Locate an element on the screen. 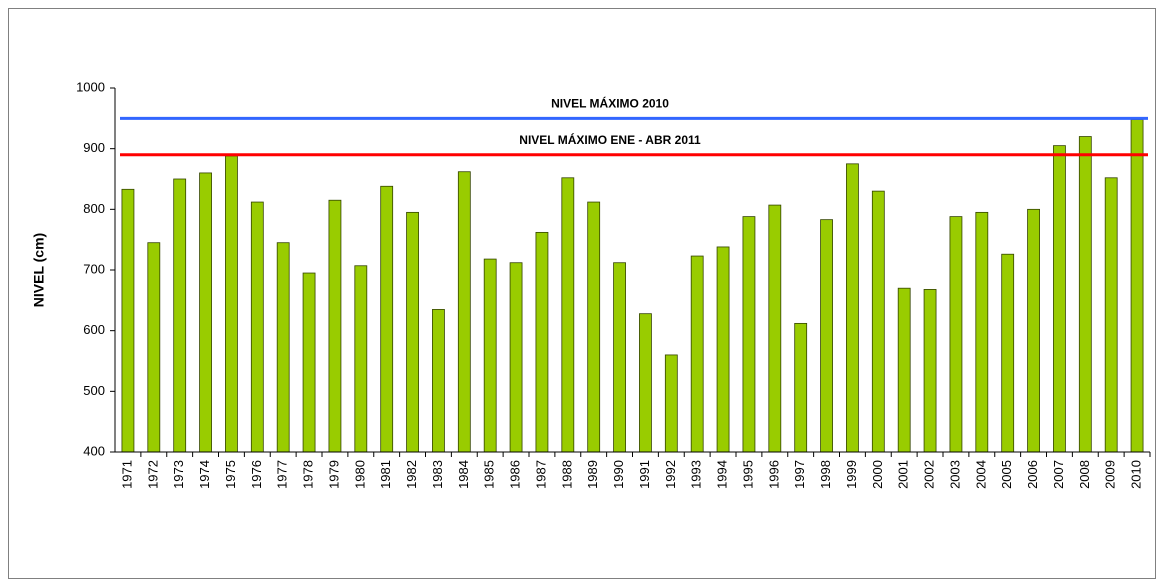 This screenshot has width=1164, height=579. x-tick-label: 1978 is located at coordinates (308, 474).